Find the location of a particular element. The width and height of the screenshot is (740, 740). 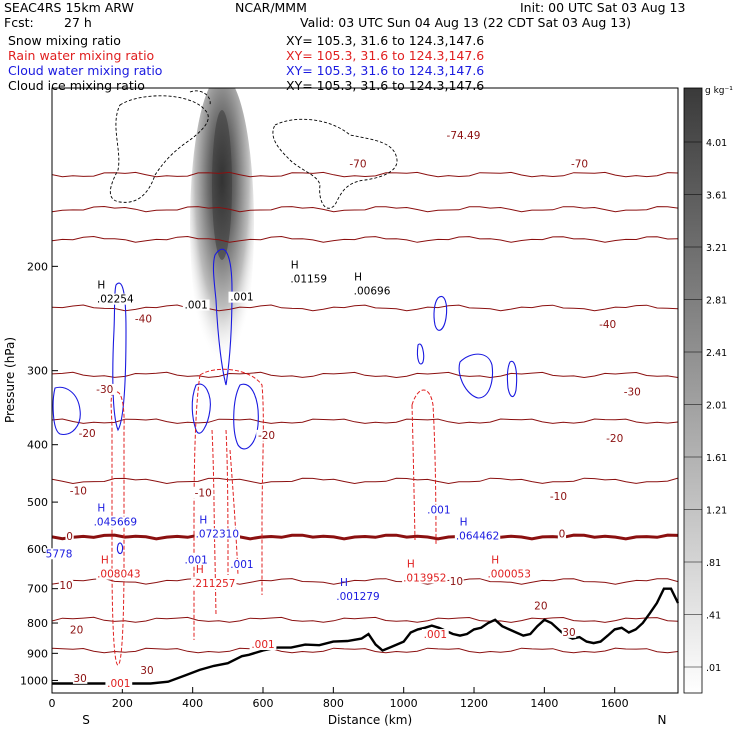

maximum-value-label: .00696 is located at coordinates (372, 292).